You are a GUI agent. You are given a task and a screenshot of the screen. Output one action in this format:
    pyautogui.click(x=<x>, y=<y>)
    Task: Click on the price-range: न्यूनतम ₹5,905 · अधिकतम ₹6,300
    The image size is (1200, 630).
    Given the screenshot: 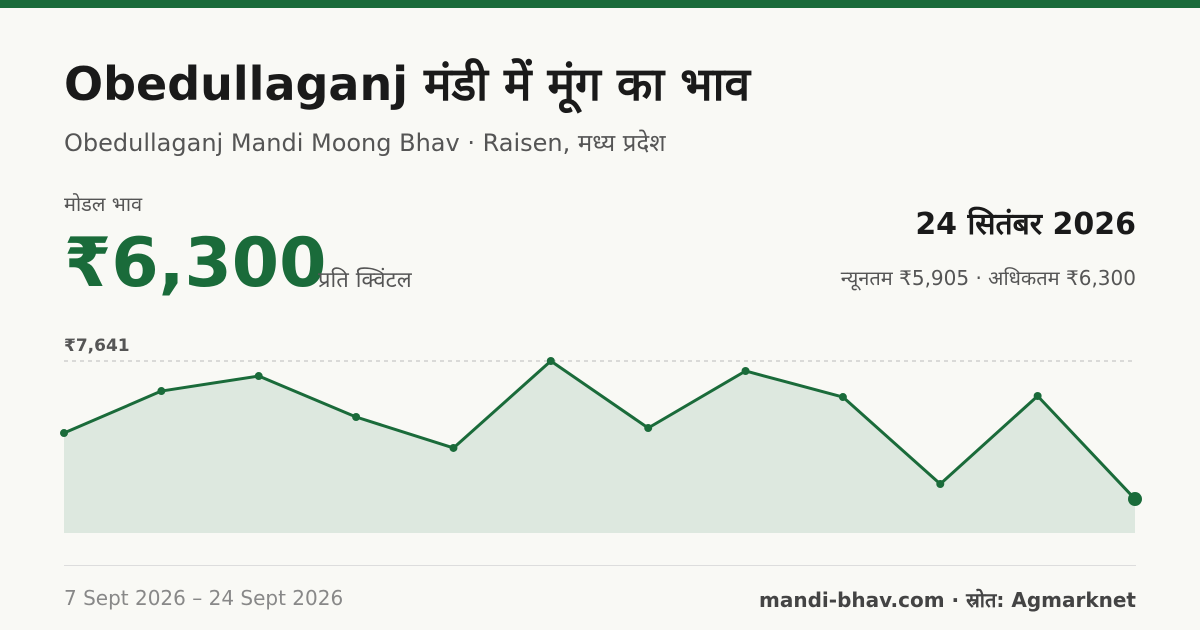 What is the action you would take?
    pyautogui.click(x=988, y=278)
    